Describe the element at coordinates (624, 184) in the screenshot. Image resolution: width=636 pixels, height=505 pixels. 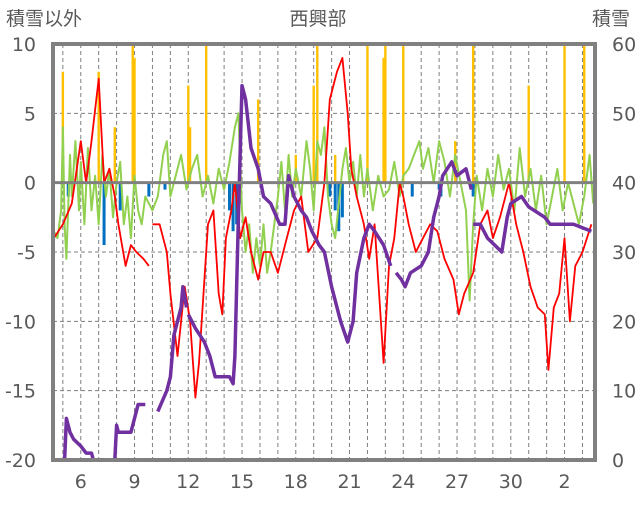
I see `right-y-tick-label: 40` at that location.